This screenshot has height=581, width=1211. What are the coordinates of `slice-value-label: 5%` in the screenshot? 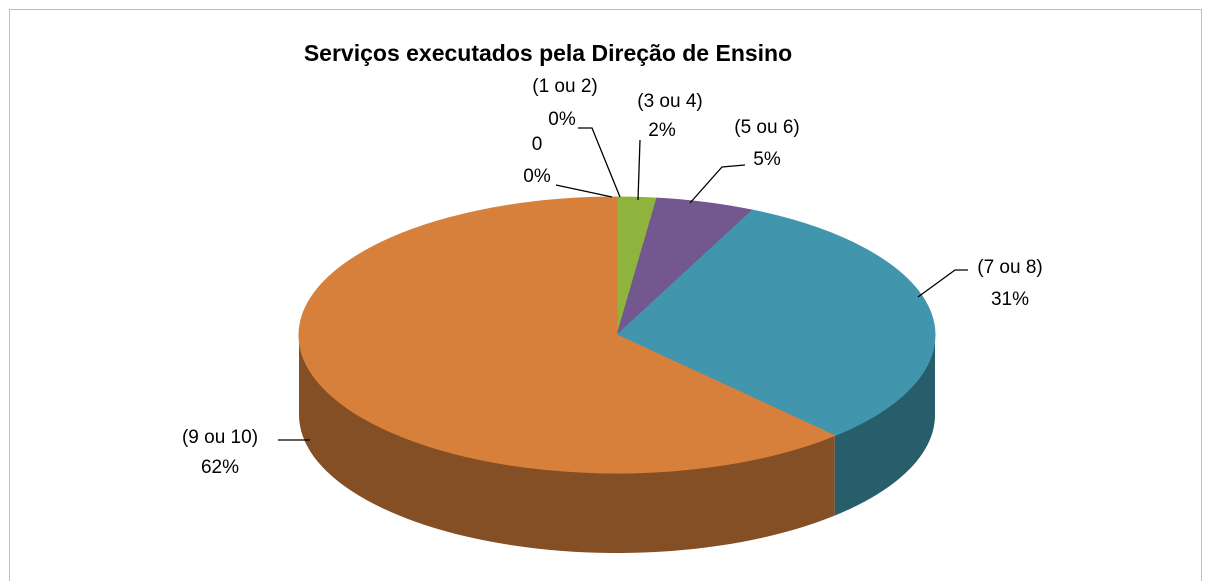 It's located at (767, 159).